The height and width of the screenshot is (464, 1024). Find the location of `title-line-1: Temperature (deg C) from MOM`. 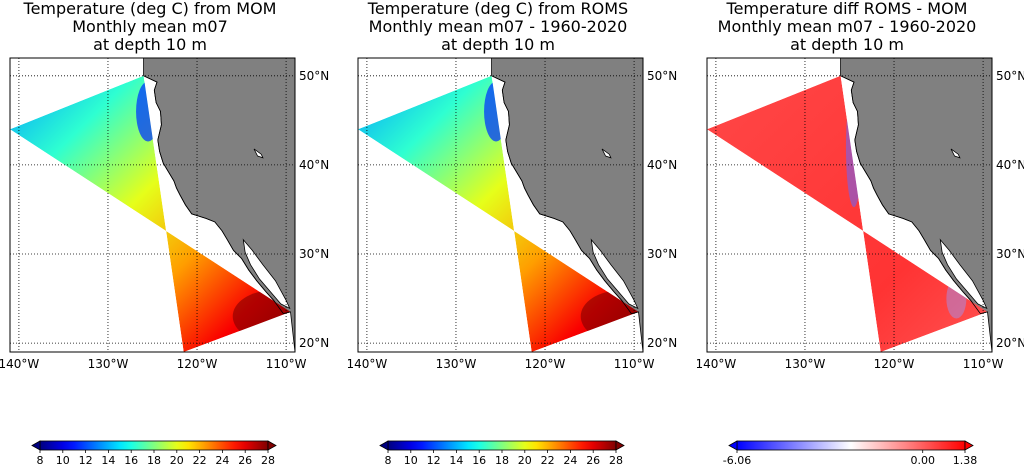

title-line-1: Temperature (deg C) from MOM is located at coordinates (150, 9).